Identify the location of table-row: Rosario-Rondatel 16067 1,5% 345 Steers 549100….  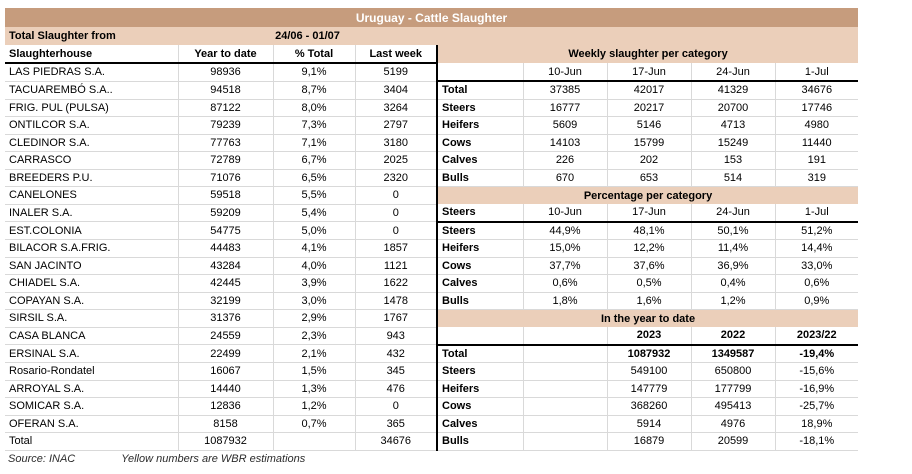
(432, 371).